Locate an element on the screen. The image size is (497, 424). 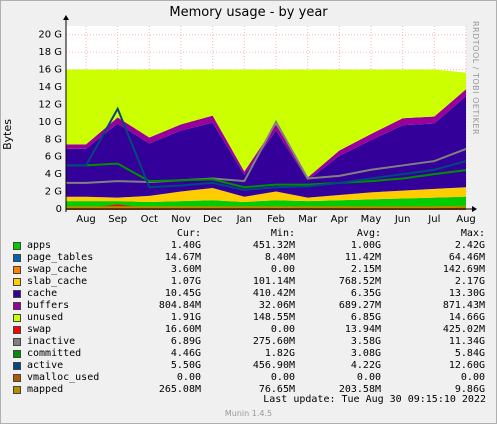
y-tick-label: 6 G is located at coordinates (53, 157).